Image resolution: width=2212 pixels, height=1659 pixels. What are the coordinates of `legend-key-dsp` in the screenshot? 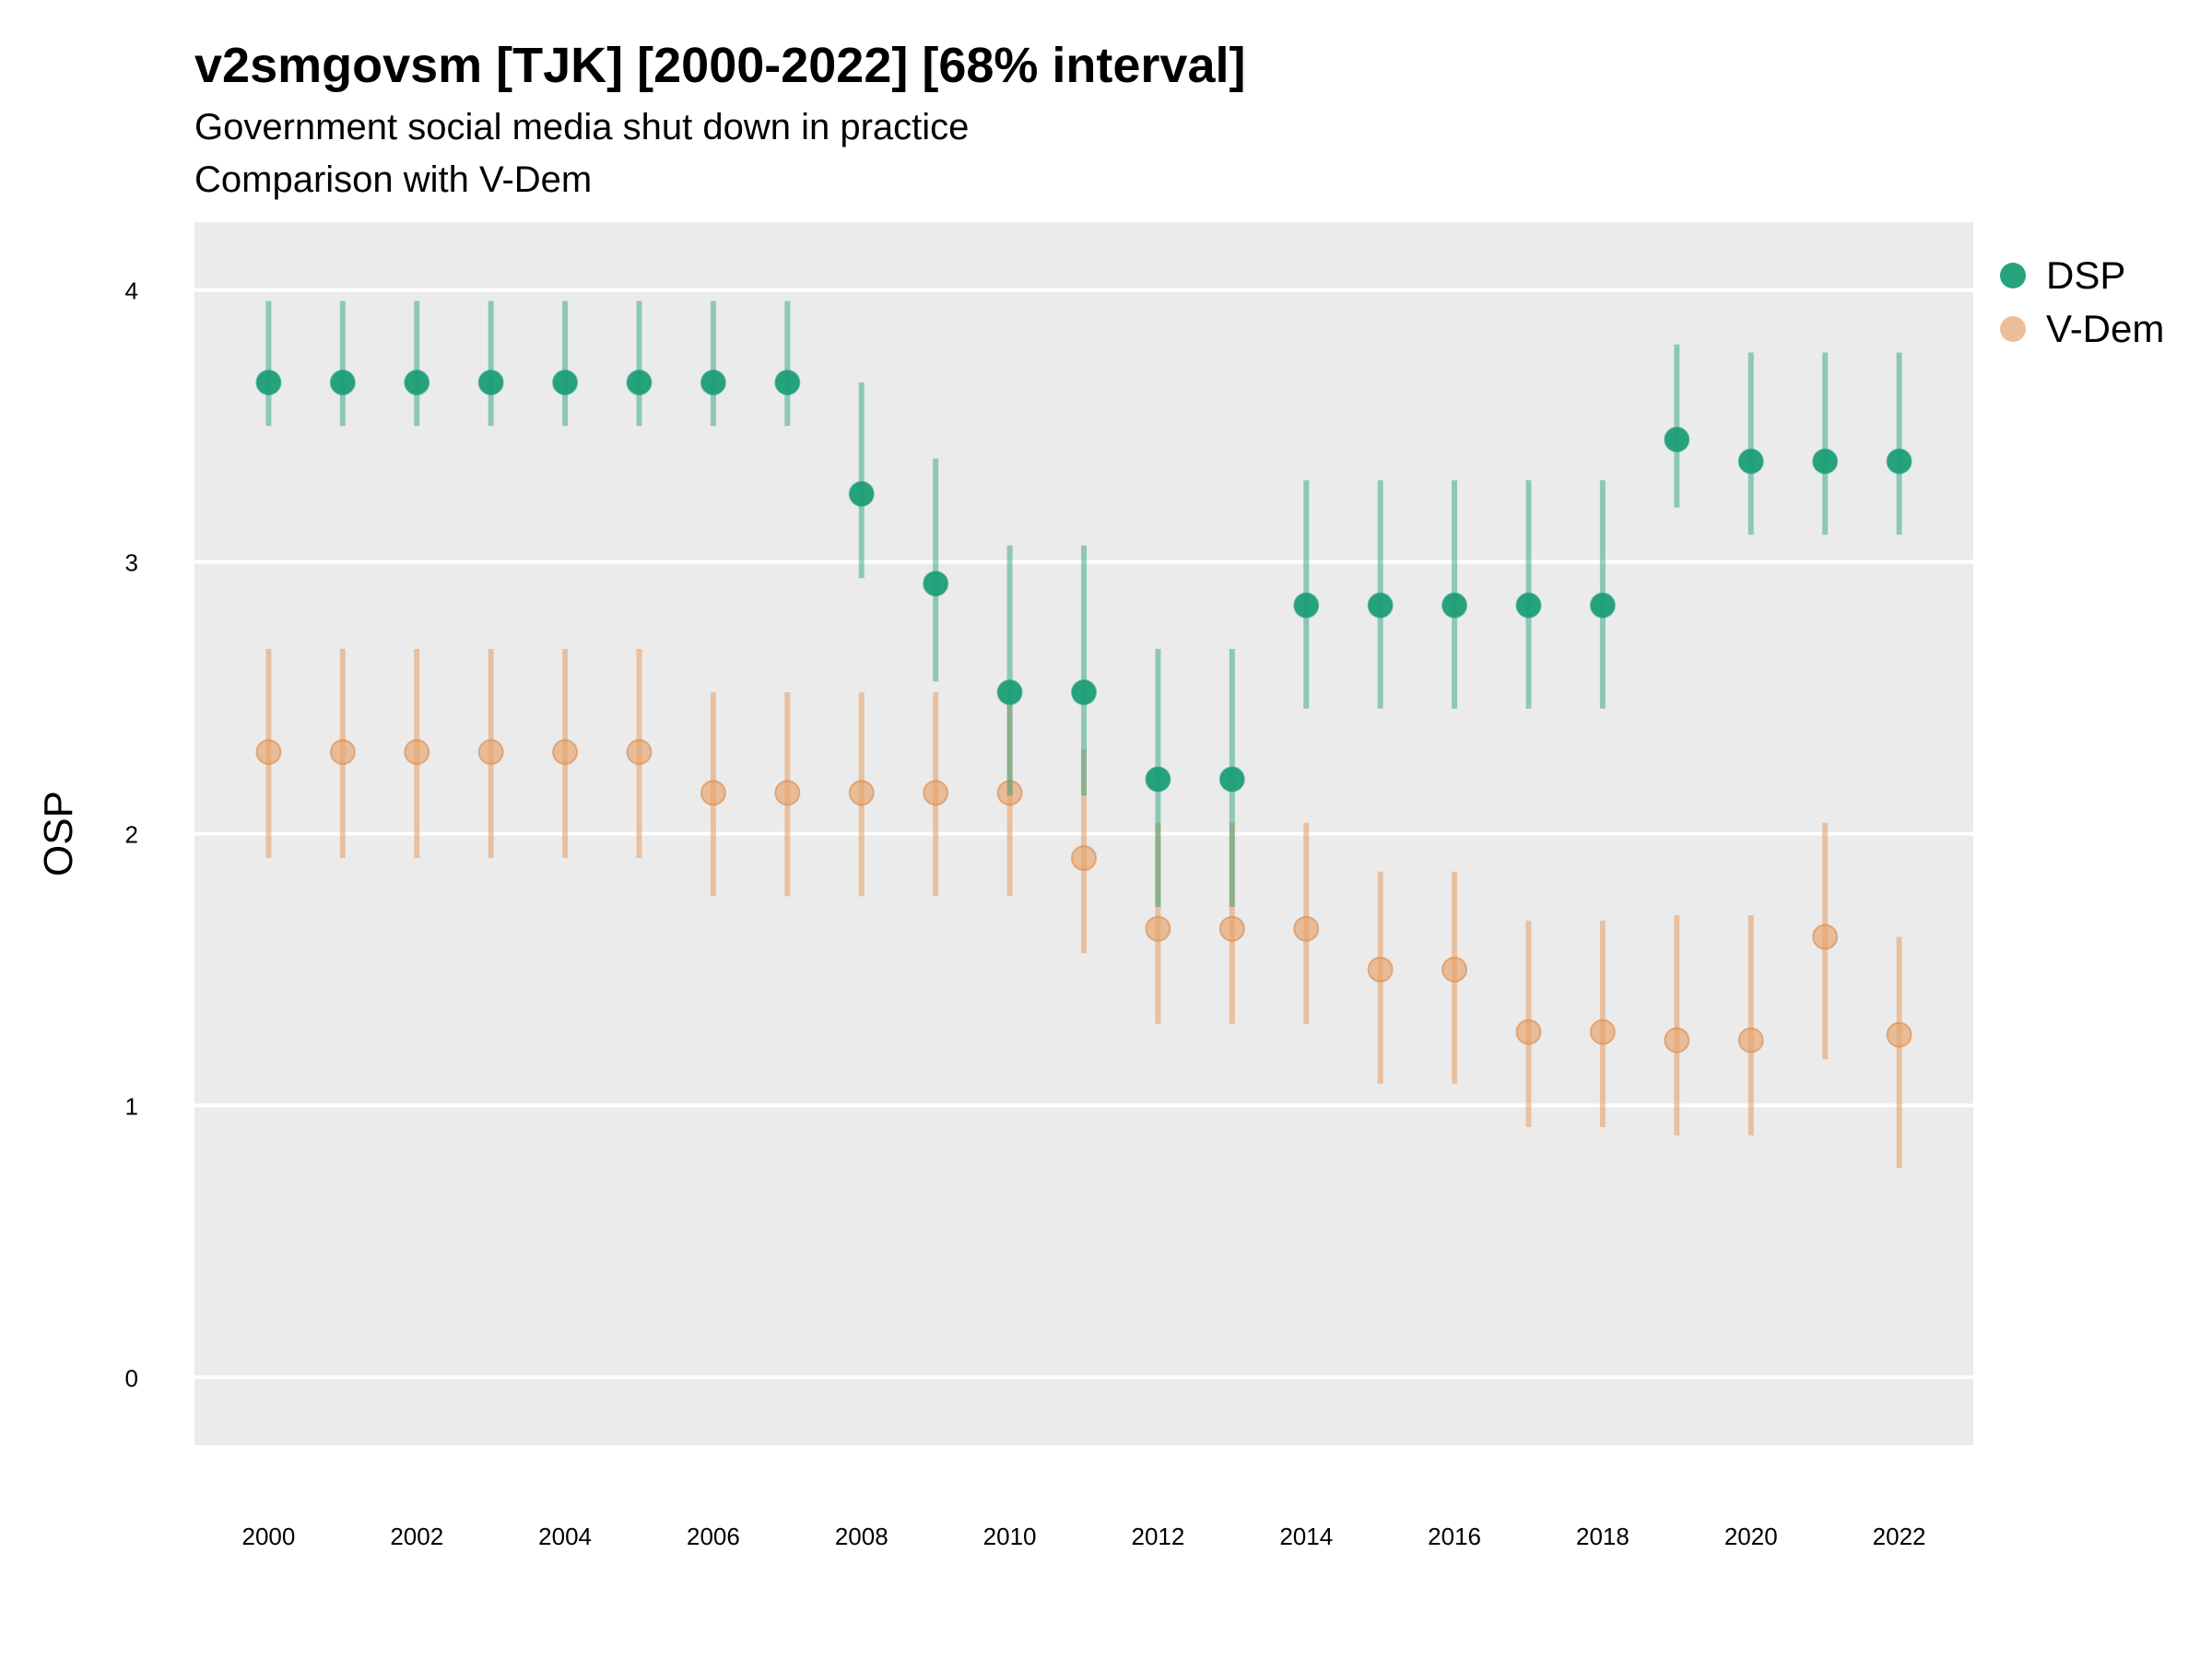 It's located at (2013, 275).